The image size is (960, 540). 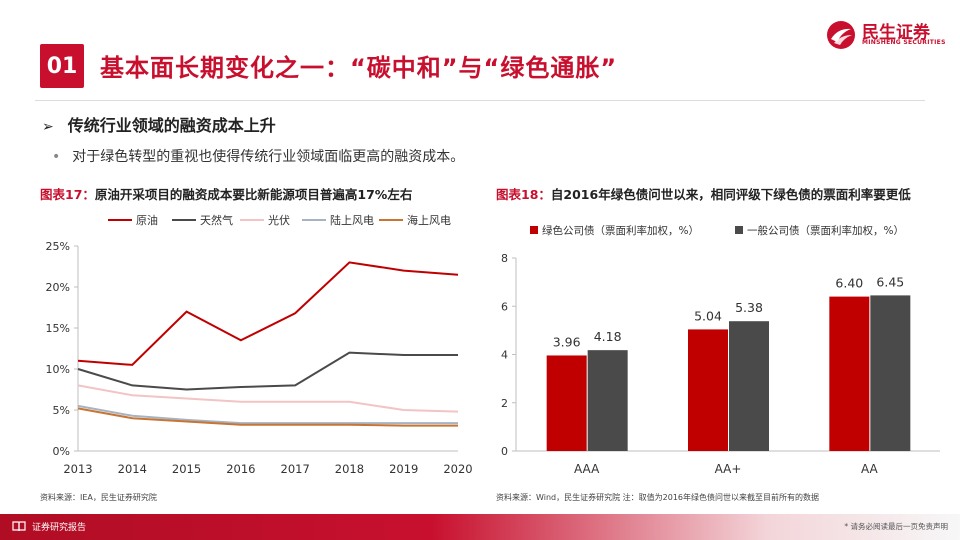 I want to click on figure17-source: 资料来源：IEA，民生证券研究院, so click(x=98, y=497).